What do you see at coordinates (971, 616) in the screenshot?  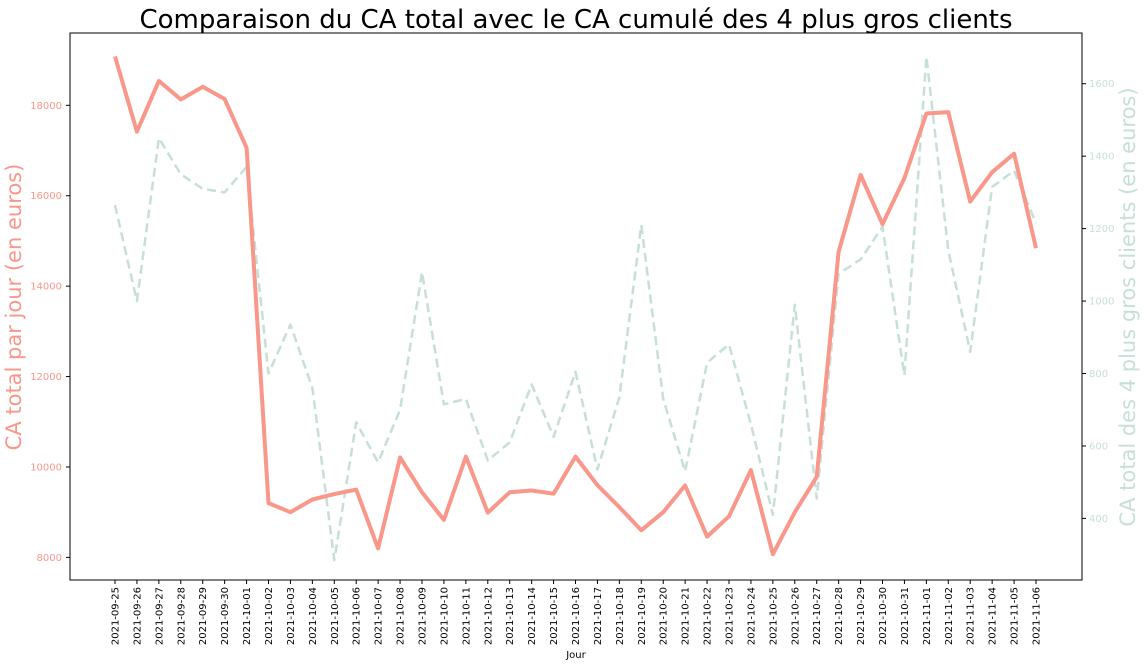 I see `x-tick-label: 2021-11-03` at bounding box center [971, 616].